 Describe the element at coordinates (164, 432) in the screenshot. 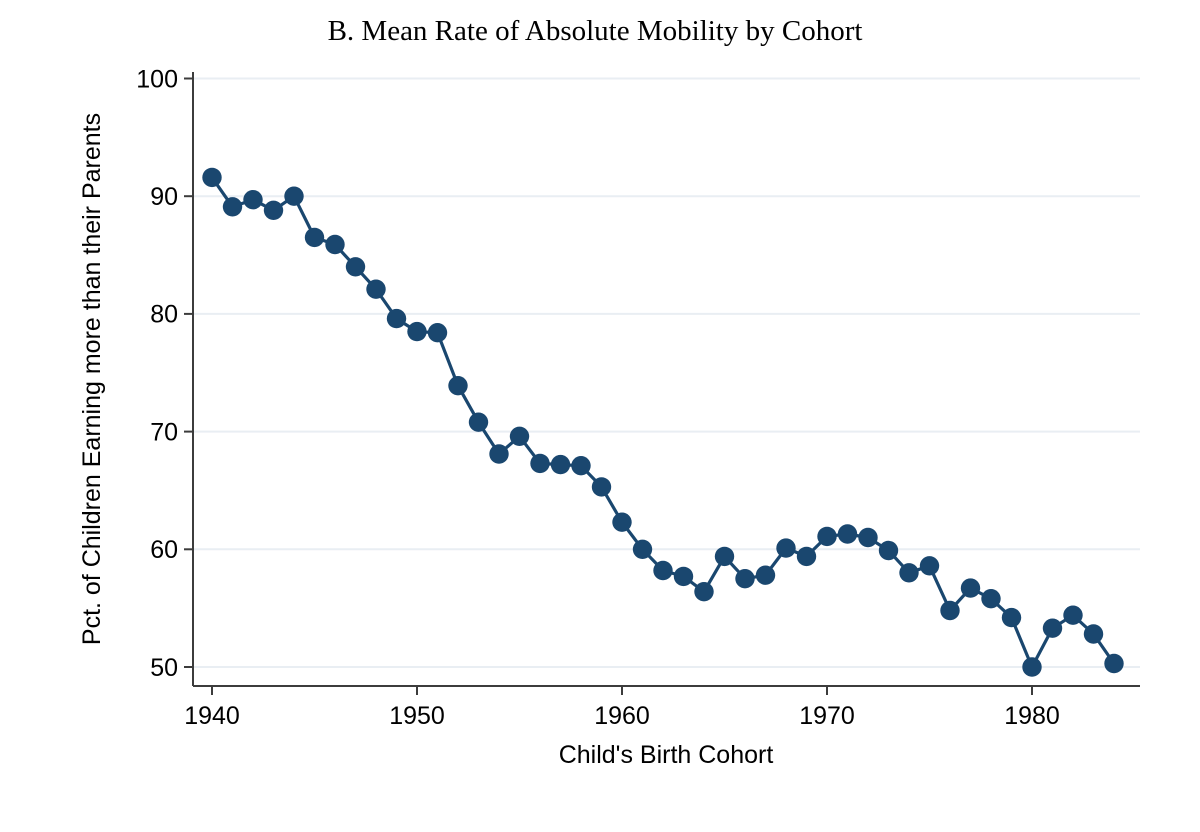

I see `y-tick-label: 70` at that location.